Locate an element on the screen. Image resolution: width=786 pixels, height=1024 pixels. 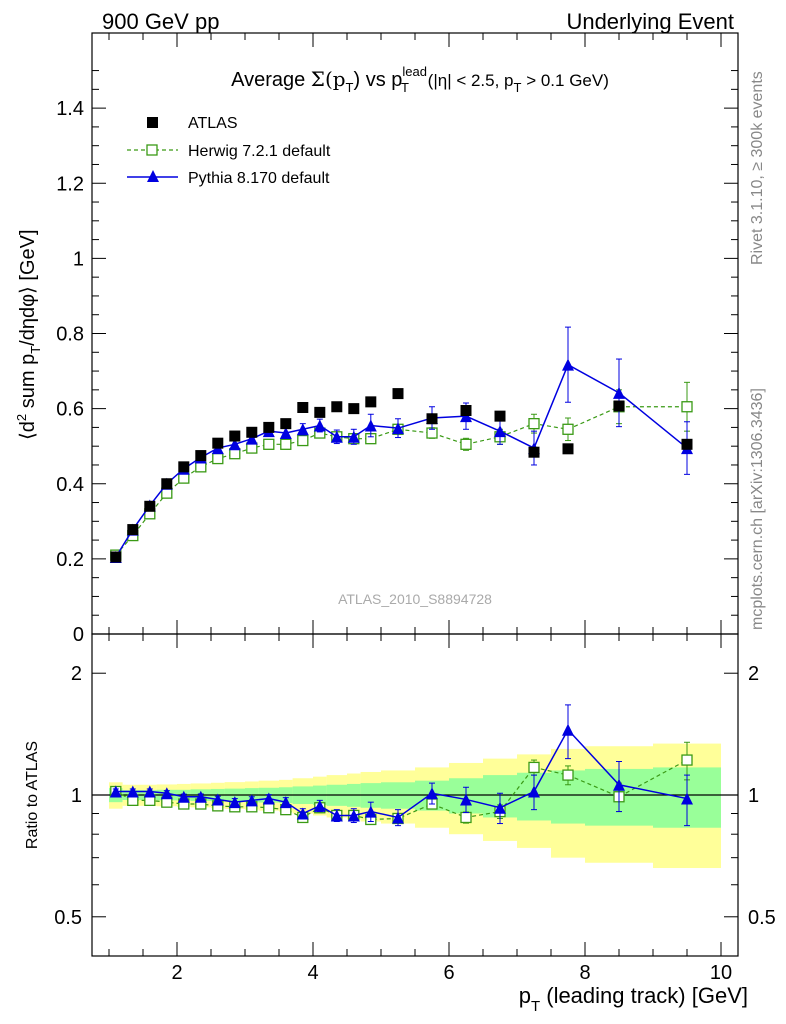
main-y-tick-label: 1.4 is located at coordinates (70, 109).